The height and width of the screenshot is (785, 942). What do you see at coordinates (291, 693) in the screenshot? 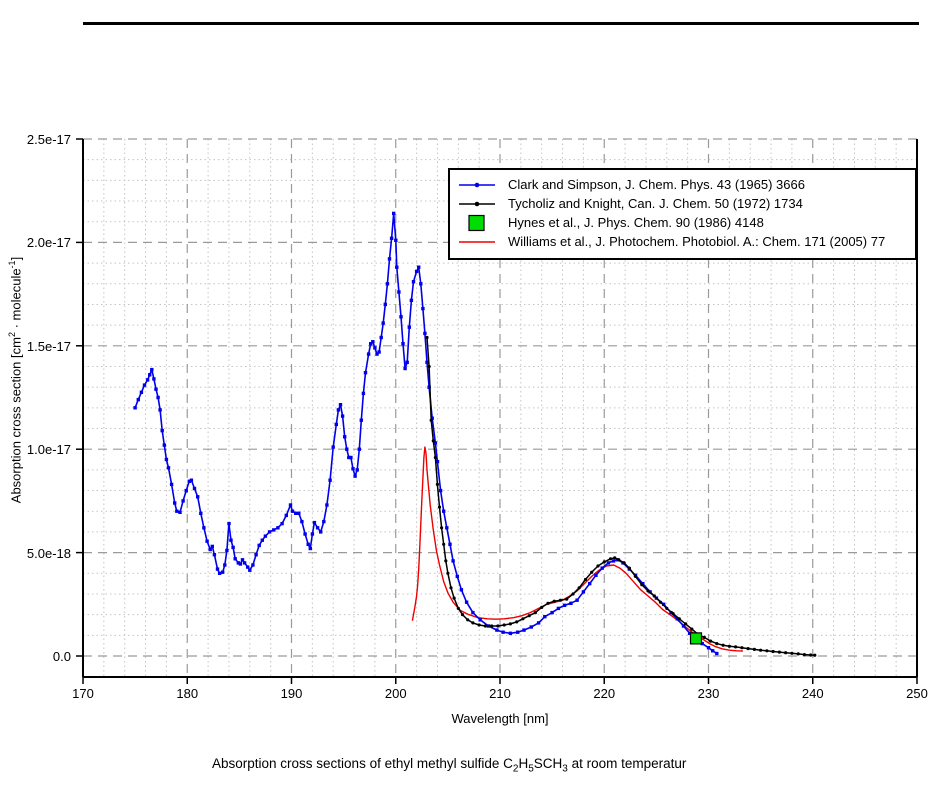
I see `x-tick-label: 190` at bounding box center [291, 693].